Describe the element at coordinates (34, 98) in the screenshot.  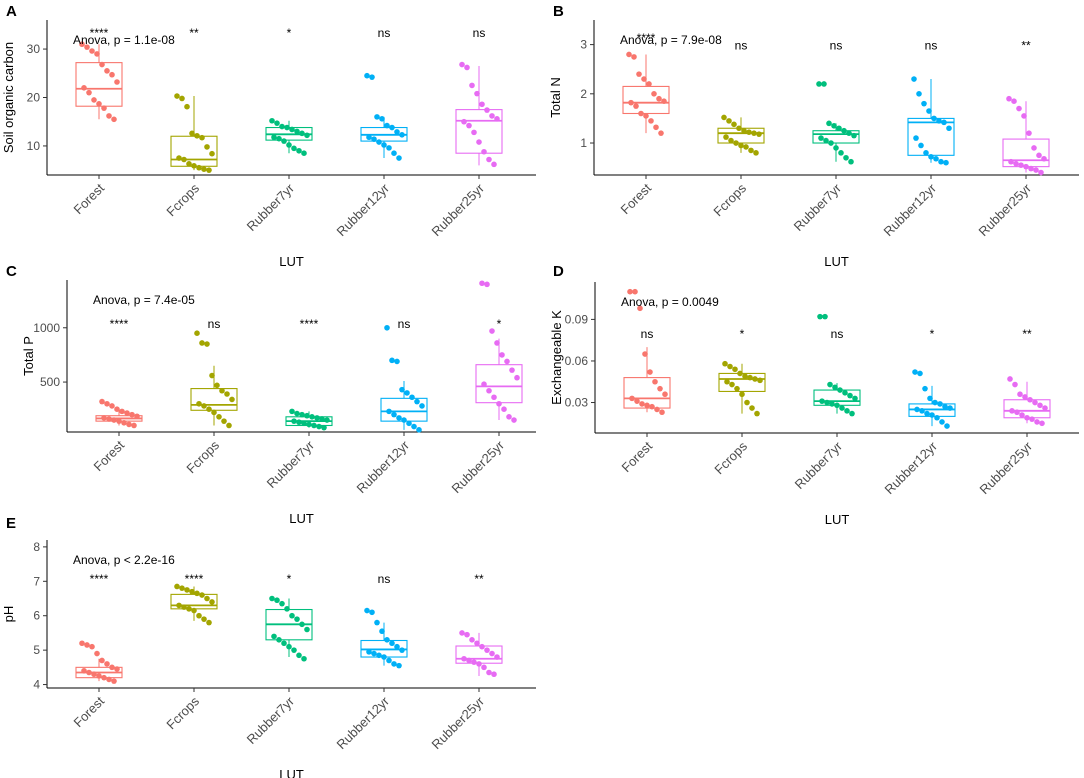
I see `y-tick-label: 20` at that location.